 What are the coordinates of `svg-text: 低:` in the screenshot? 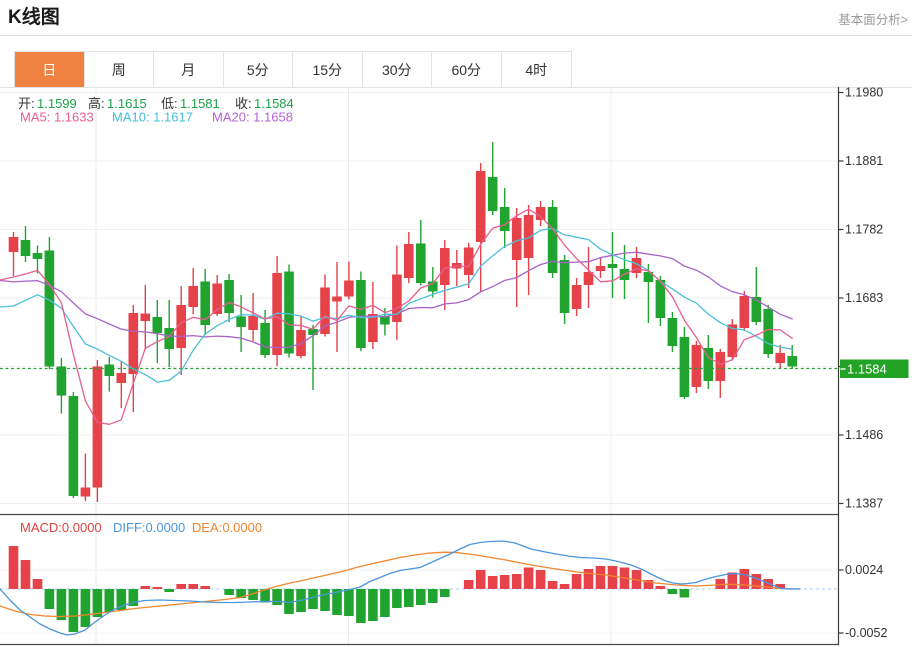 It's located at (169, 103).